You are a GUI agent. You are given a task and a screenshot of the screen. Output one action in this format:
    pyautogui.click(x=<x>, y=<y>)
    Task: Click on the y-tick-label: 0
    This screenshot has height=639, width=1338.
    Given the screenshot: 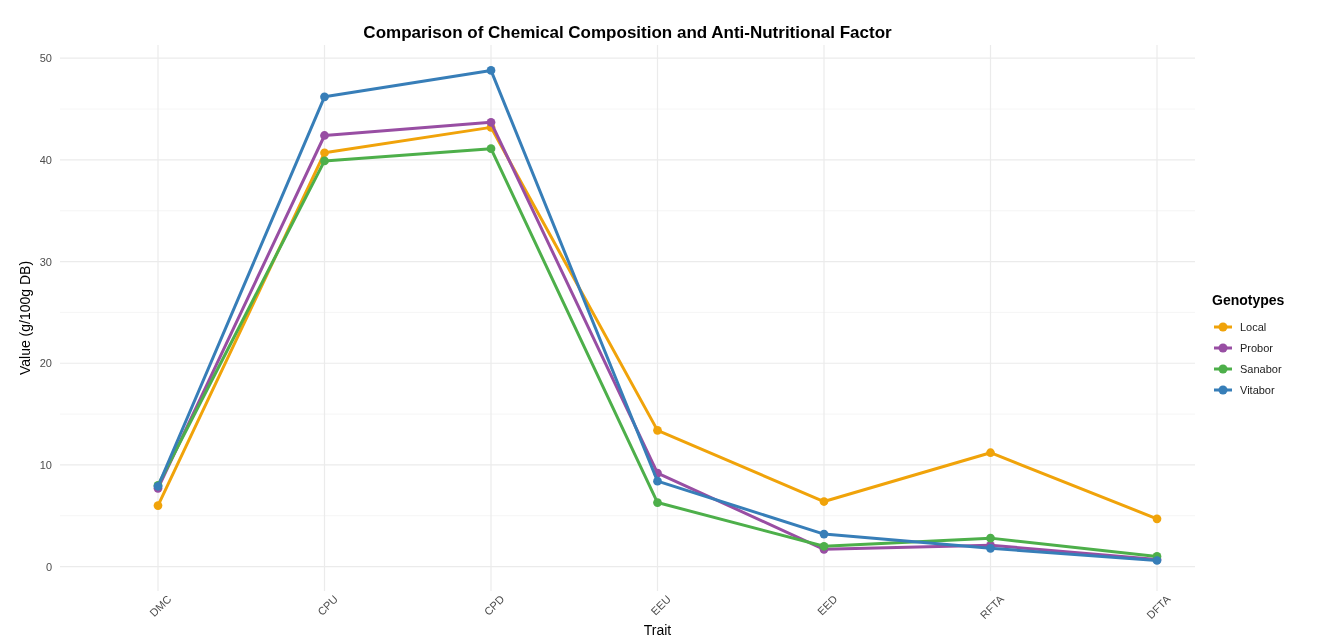 What is the action you would take?
    pyautogui.click(x=48, y=566)
    